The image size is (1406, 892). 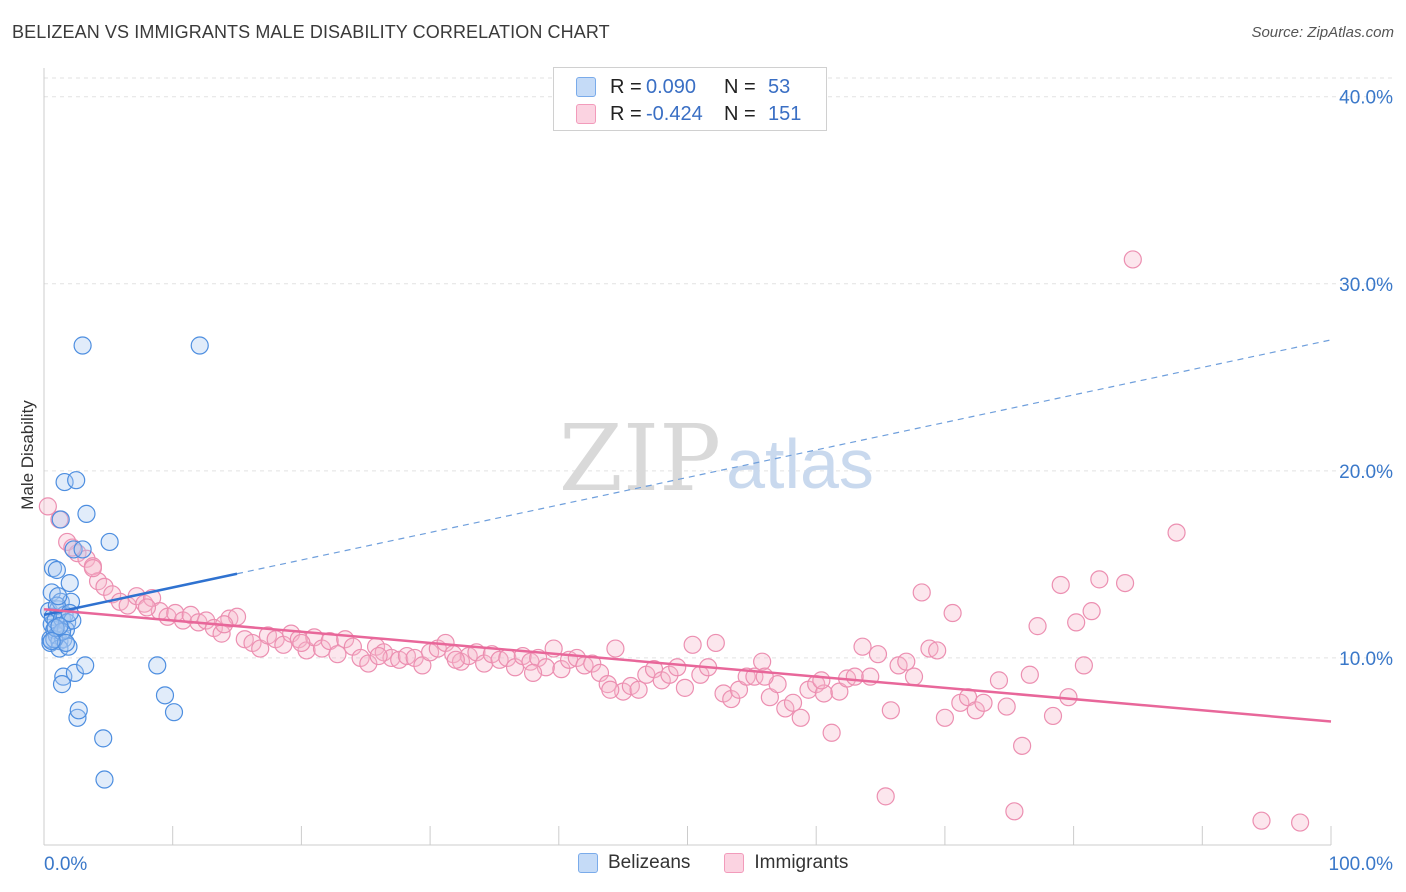 What do you see at coordinates (801, 862) in the screenshot?
I see `legend-label-immigrants: Immigrants` at bounding box center [801, 862].